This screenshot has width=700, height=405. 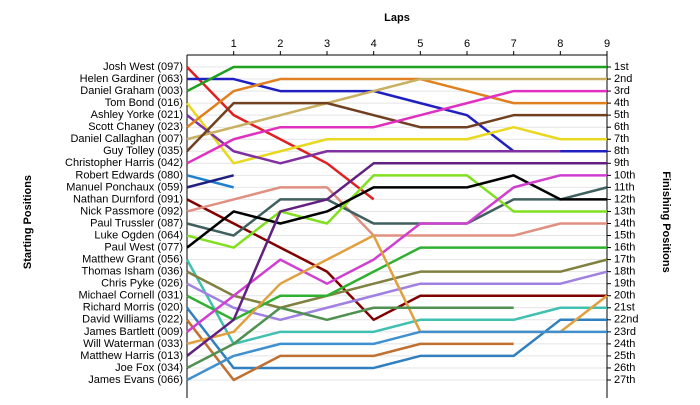 What do you see at coordinates (621, 127) in the screenshot?
I see `y-tick-label: 6th` at bounding box center [621, 127].